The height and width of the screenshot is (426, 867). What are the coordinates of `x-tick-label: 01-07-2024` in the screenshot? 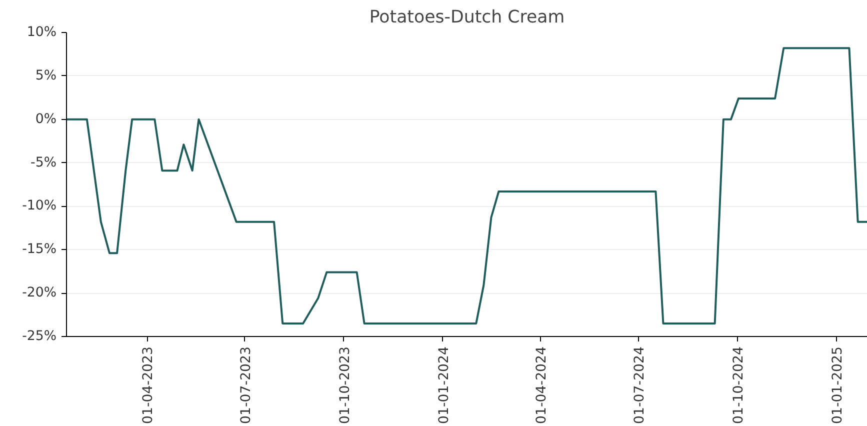 It's located at (640, 385).